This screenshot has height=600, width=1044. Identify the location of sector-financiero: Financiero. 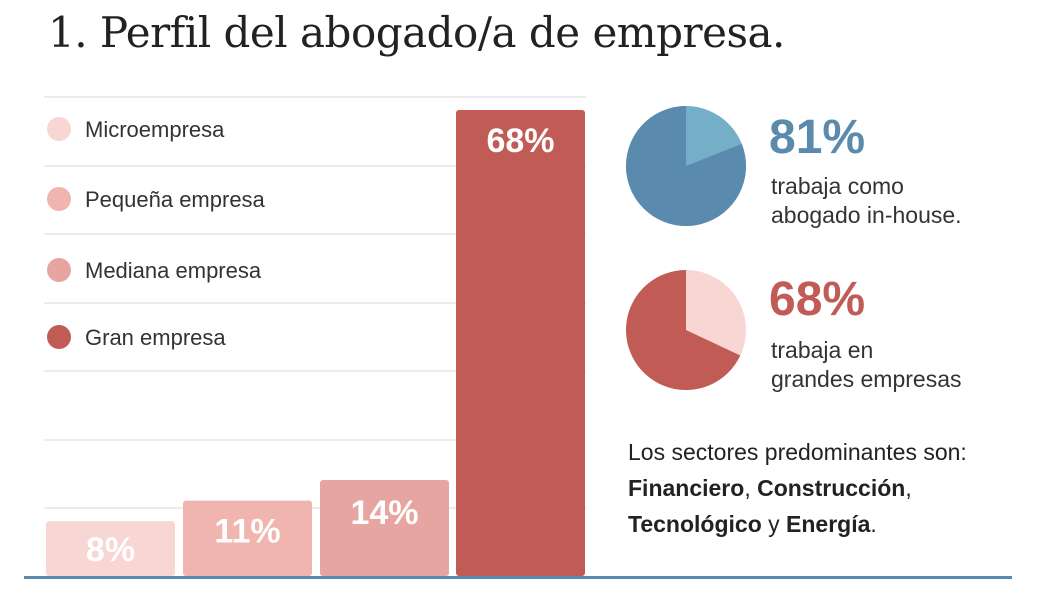
(686, 488).